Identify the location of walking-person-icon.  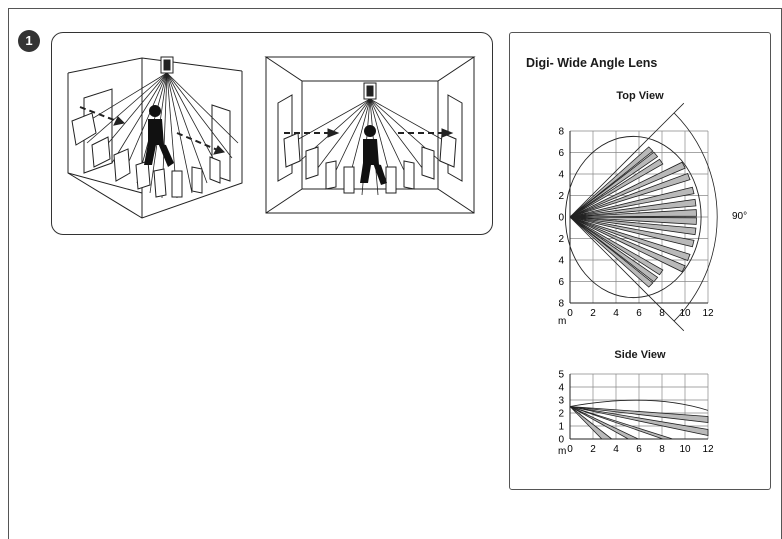
(159, 136).